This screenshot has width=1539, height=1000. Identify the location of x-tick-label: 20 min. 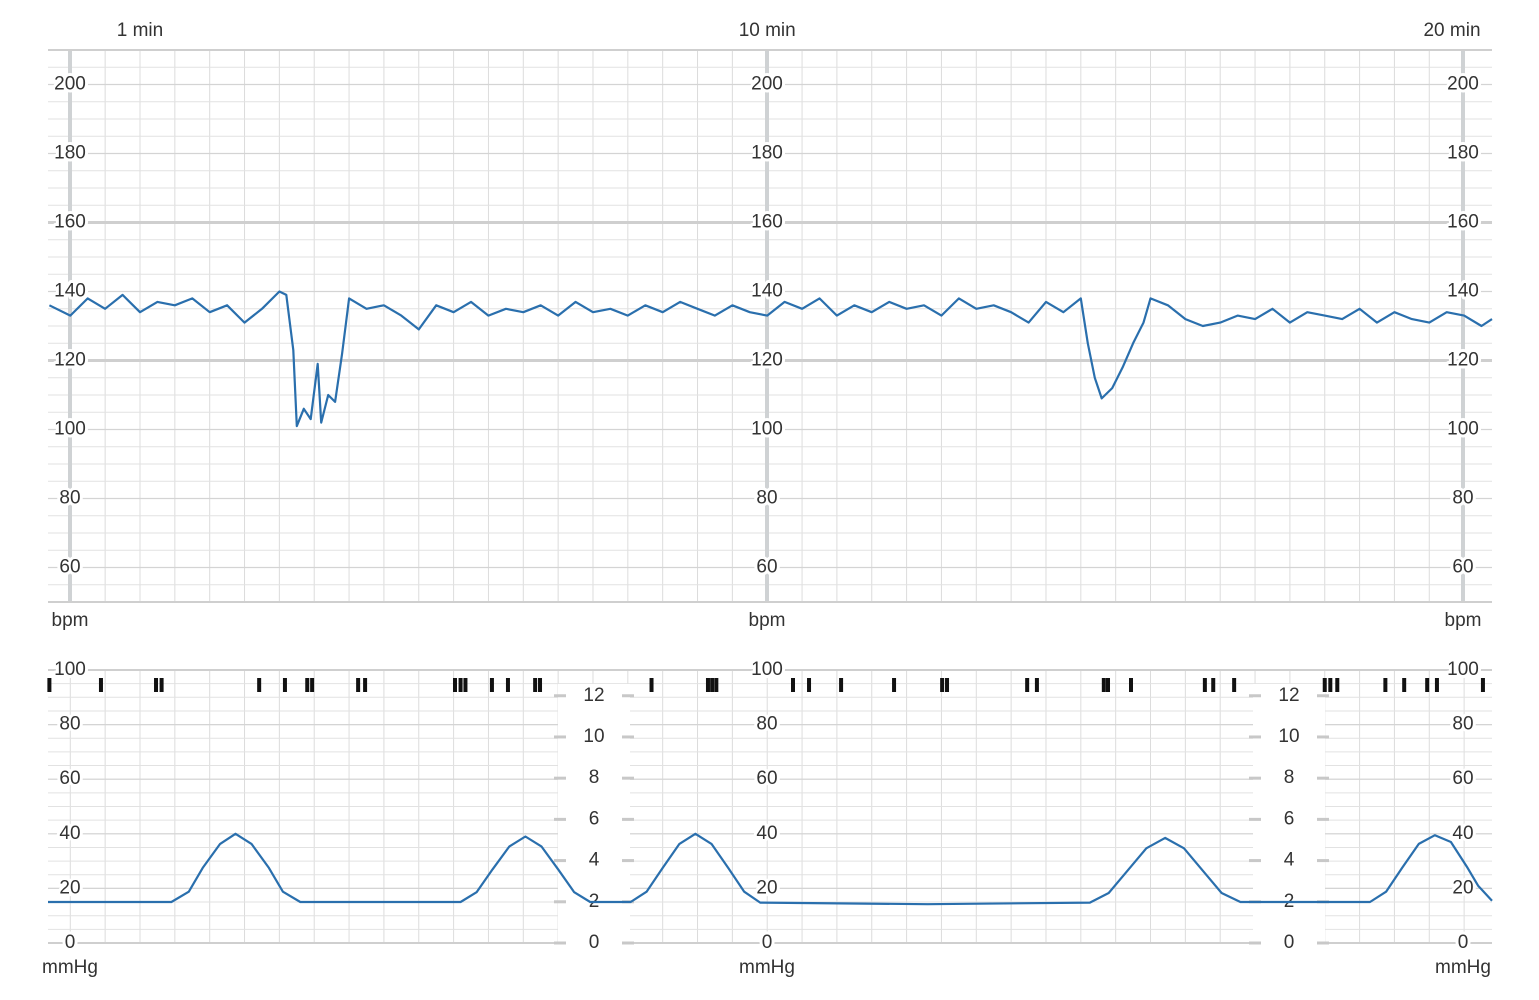
(1451, 30).